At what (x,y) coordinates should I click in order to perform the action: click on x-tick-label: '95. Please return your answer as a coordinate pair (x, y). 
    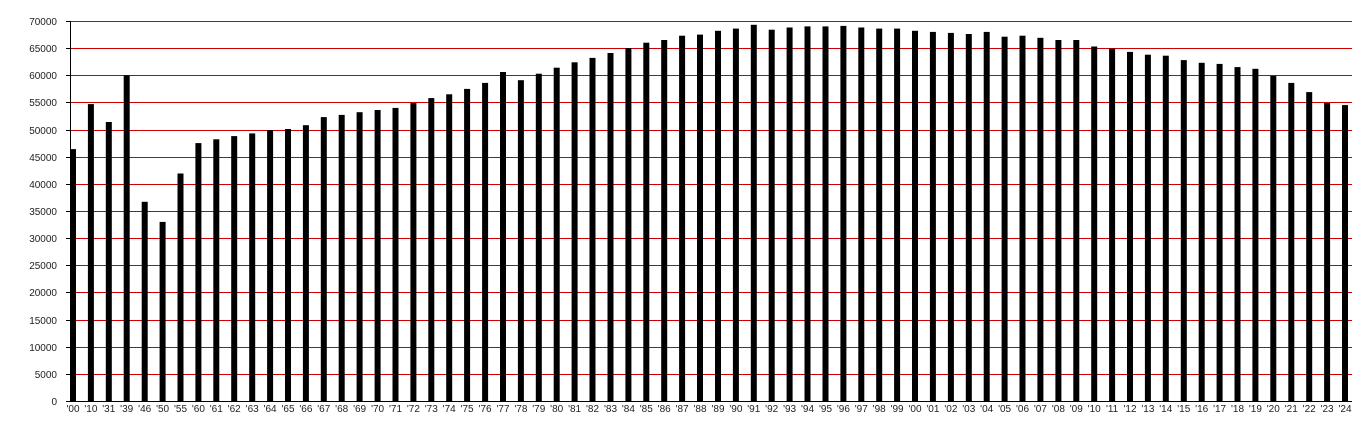
    Looking at the image, I should click on (825, 409).